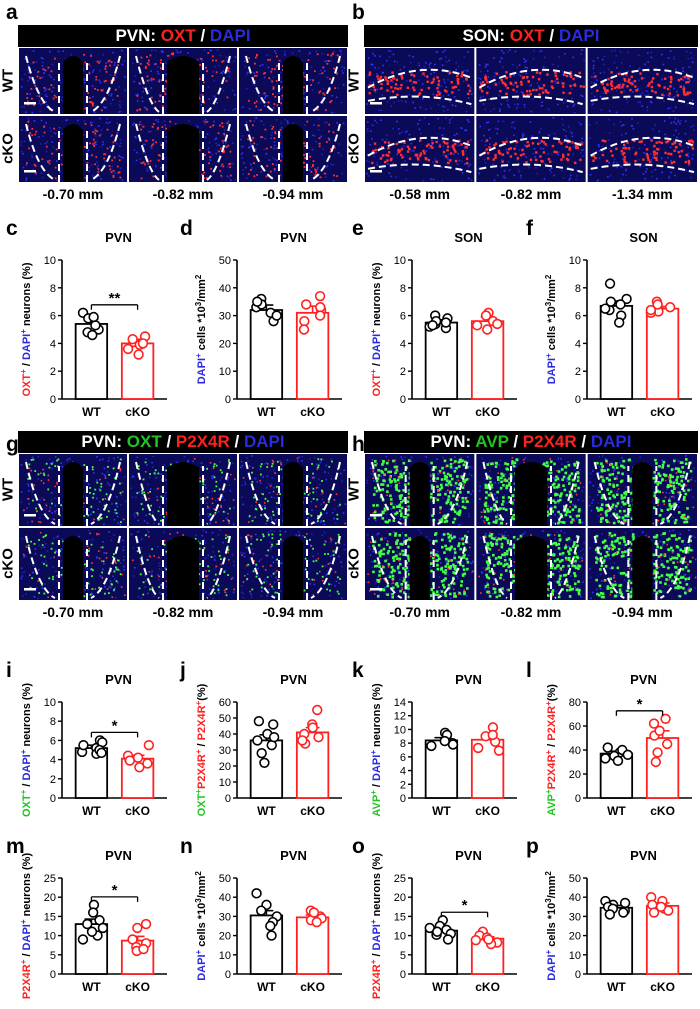  What do you see at coordinates (183, 36) in the screenshot?
I see `panel-a-title: PVN: OXT / DAPI` at bounding box center [183, 36].